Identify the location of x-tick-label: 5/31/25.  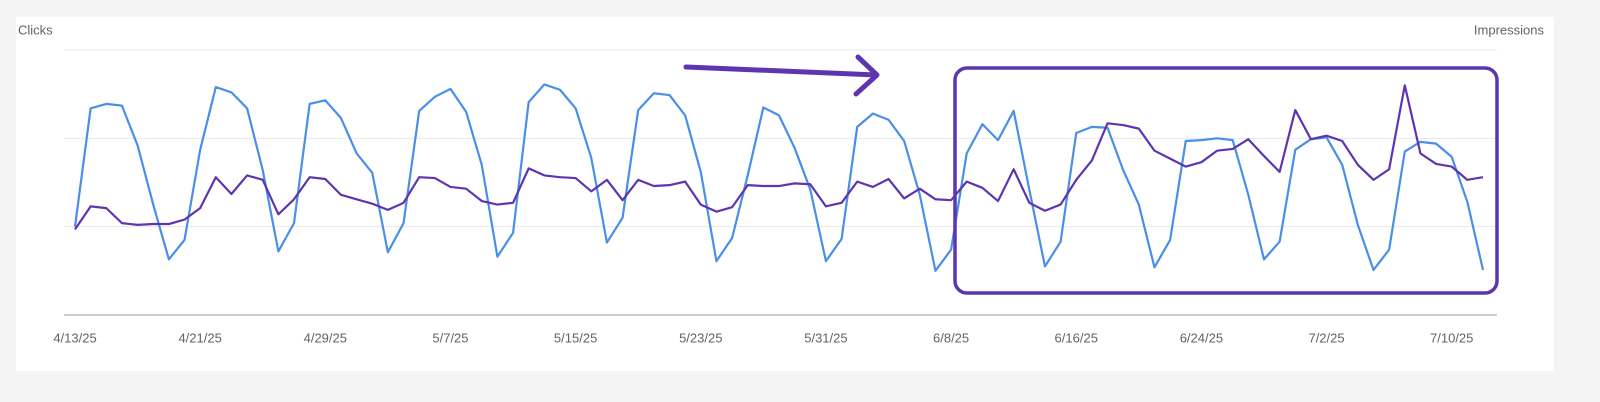
(825, 337).